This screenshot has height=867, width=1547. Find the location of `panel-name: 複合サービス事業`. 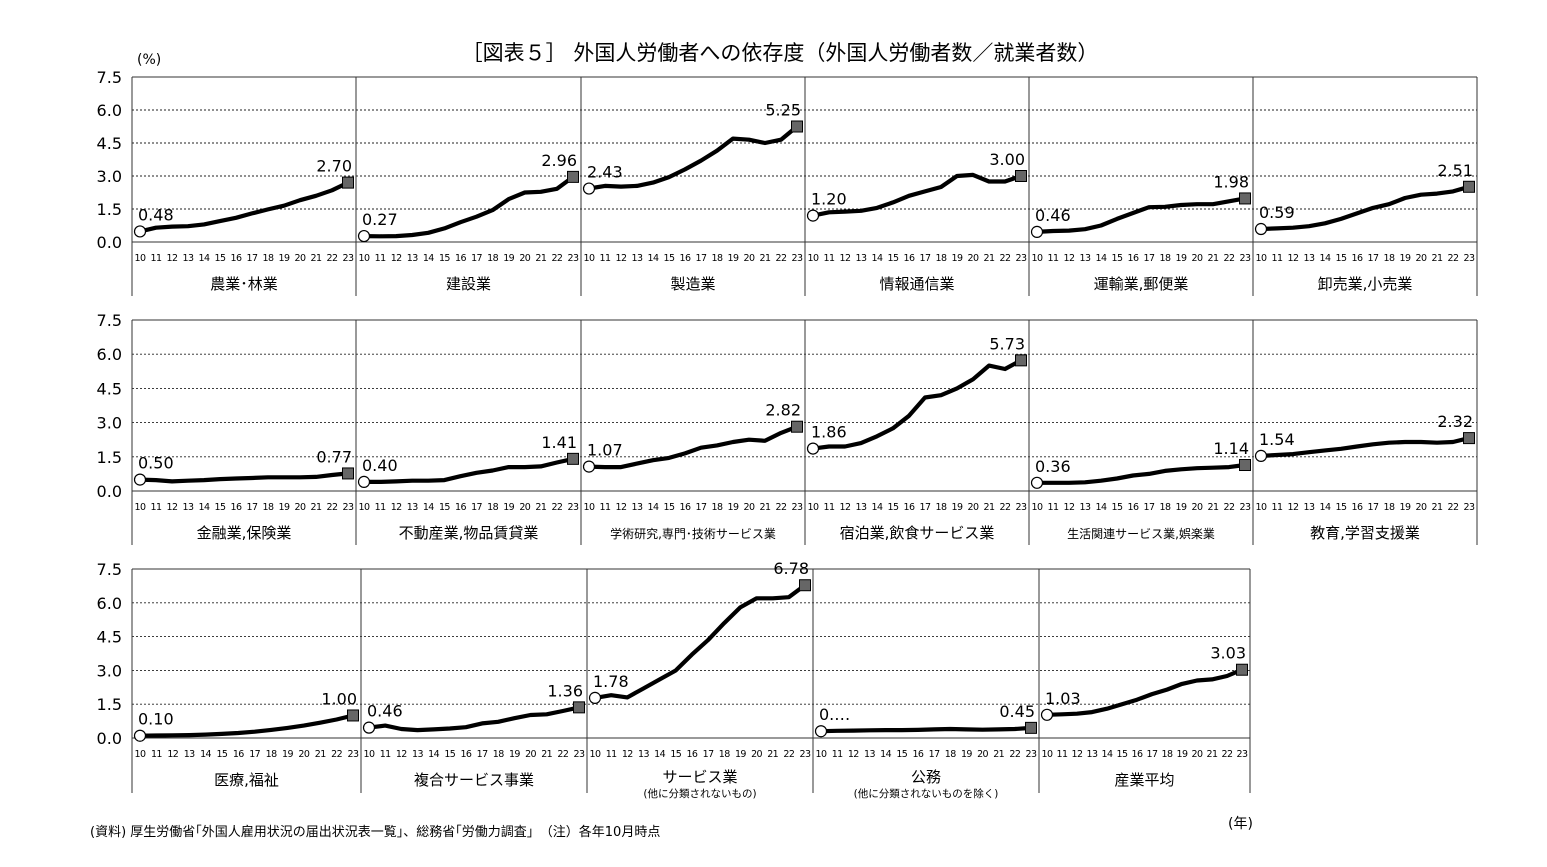

panel-name: 複合サービス事業 is located at coordinates (474, 780).